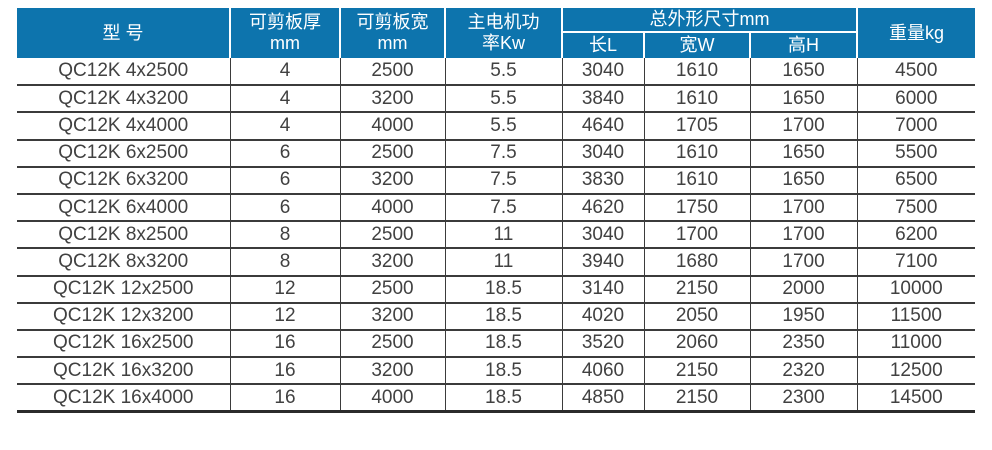 Image resolution: width=992 pixels, height=450 pixels. Describe the element at coordinates (916, 180) in the screenshot. I see `cell-weight: 6500` at that location.